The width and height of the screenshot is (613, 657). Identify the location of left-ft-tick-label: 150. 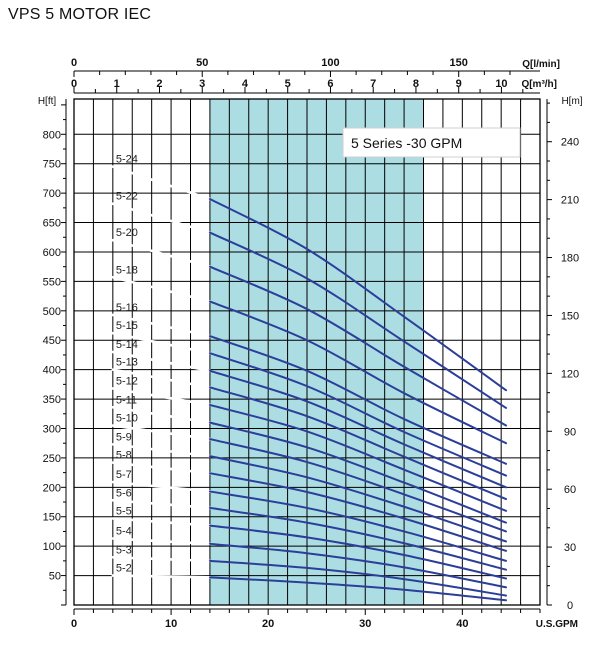
(52, 518).